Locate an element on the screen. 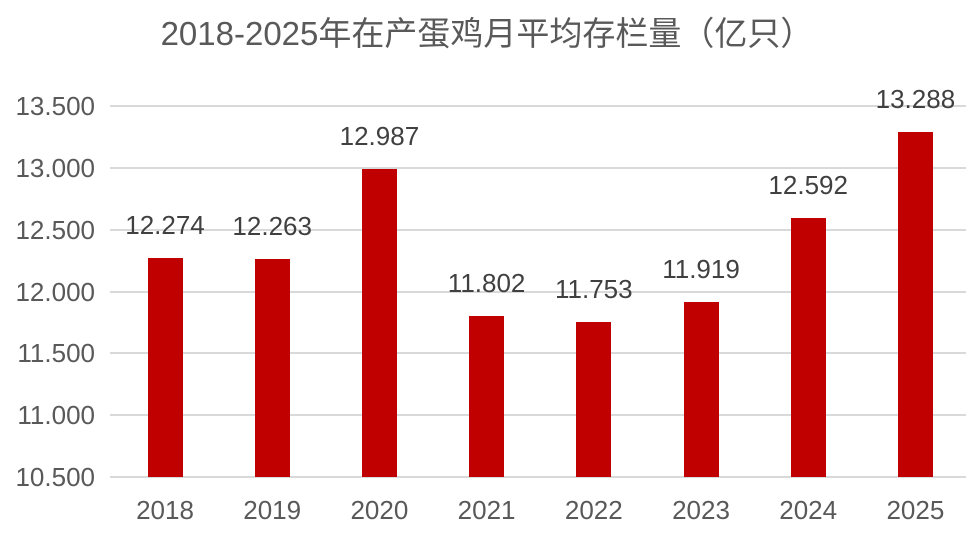 Image resolution: width=974 pixels, height=541 pixels. bar-value-label: 11.919 is located at coordinates (701, 268).